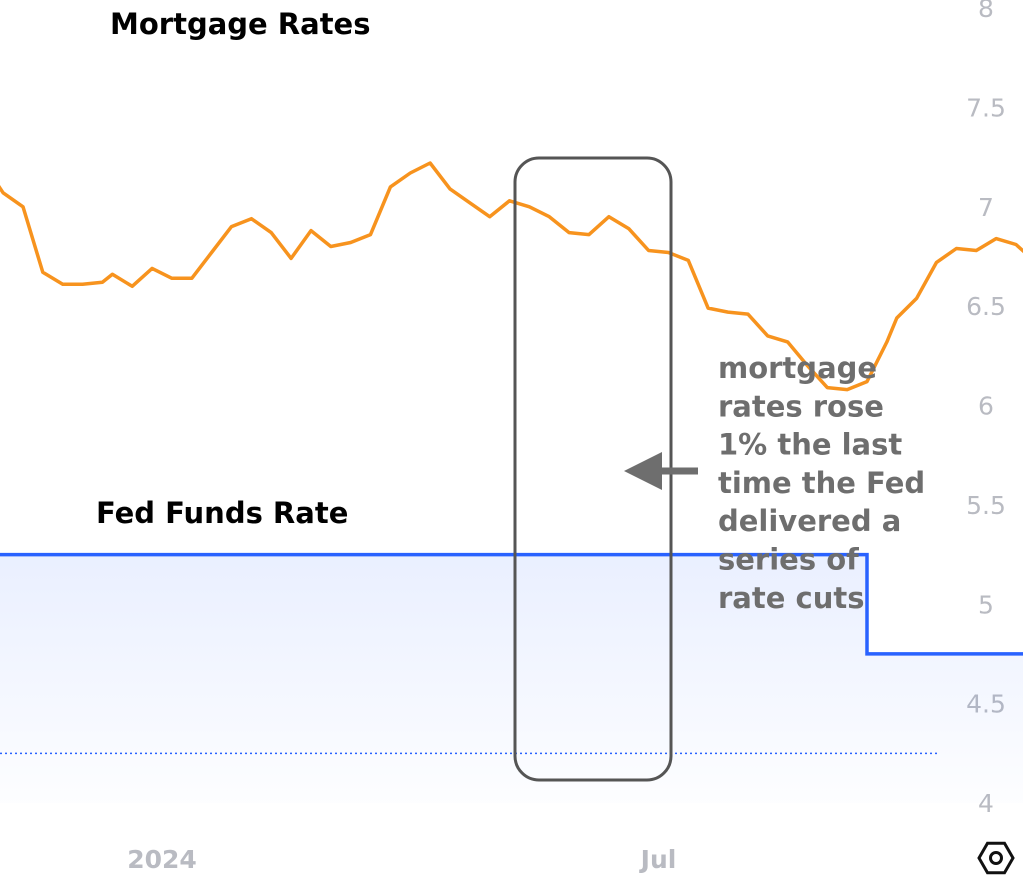  I want to click on settings-icon, so click(996, 858).